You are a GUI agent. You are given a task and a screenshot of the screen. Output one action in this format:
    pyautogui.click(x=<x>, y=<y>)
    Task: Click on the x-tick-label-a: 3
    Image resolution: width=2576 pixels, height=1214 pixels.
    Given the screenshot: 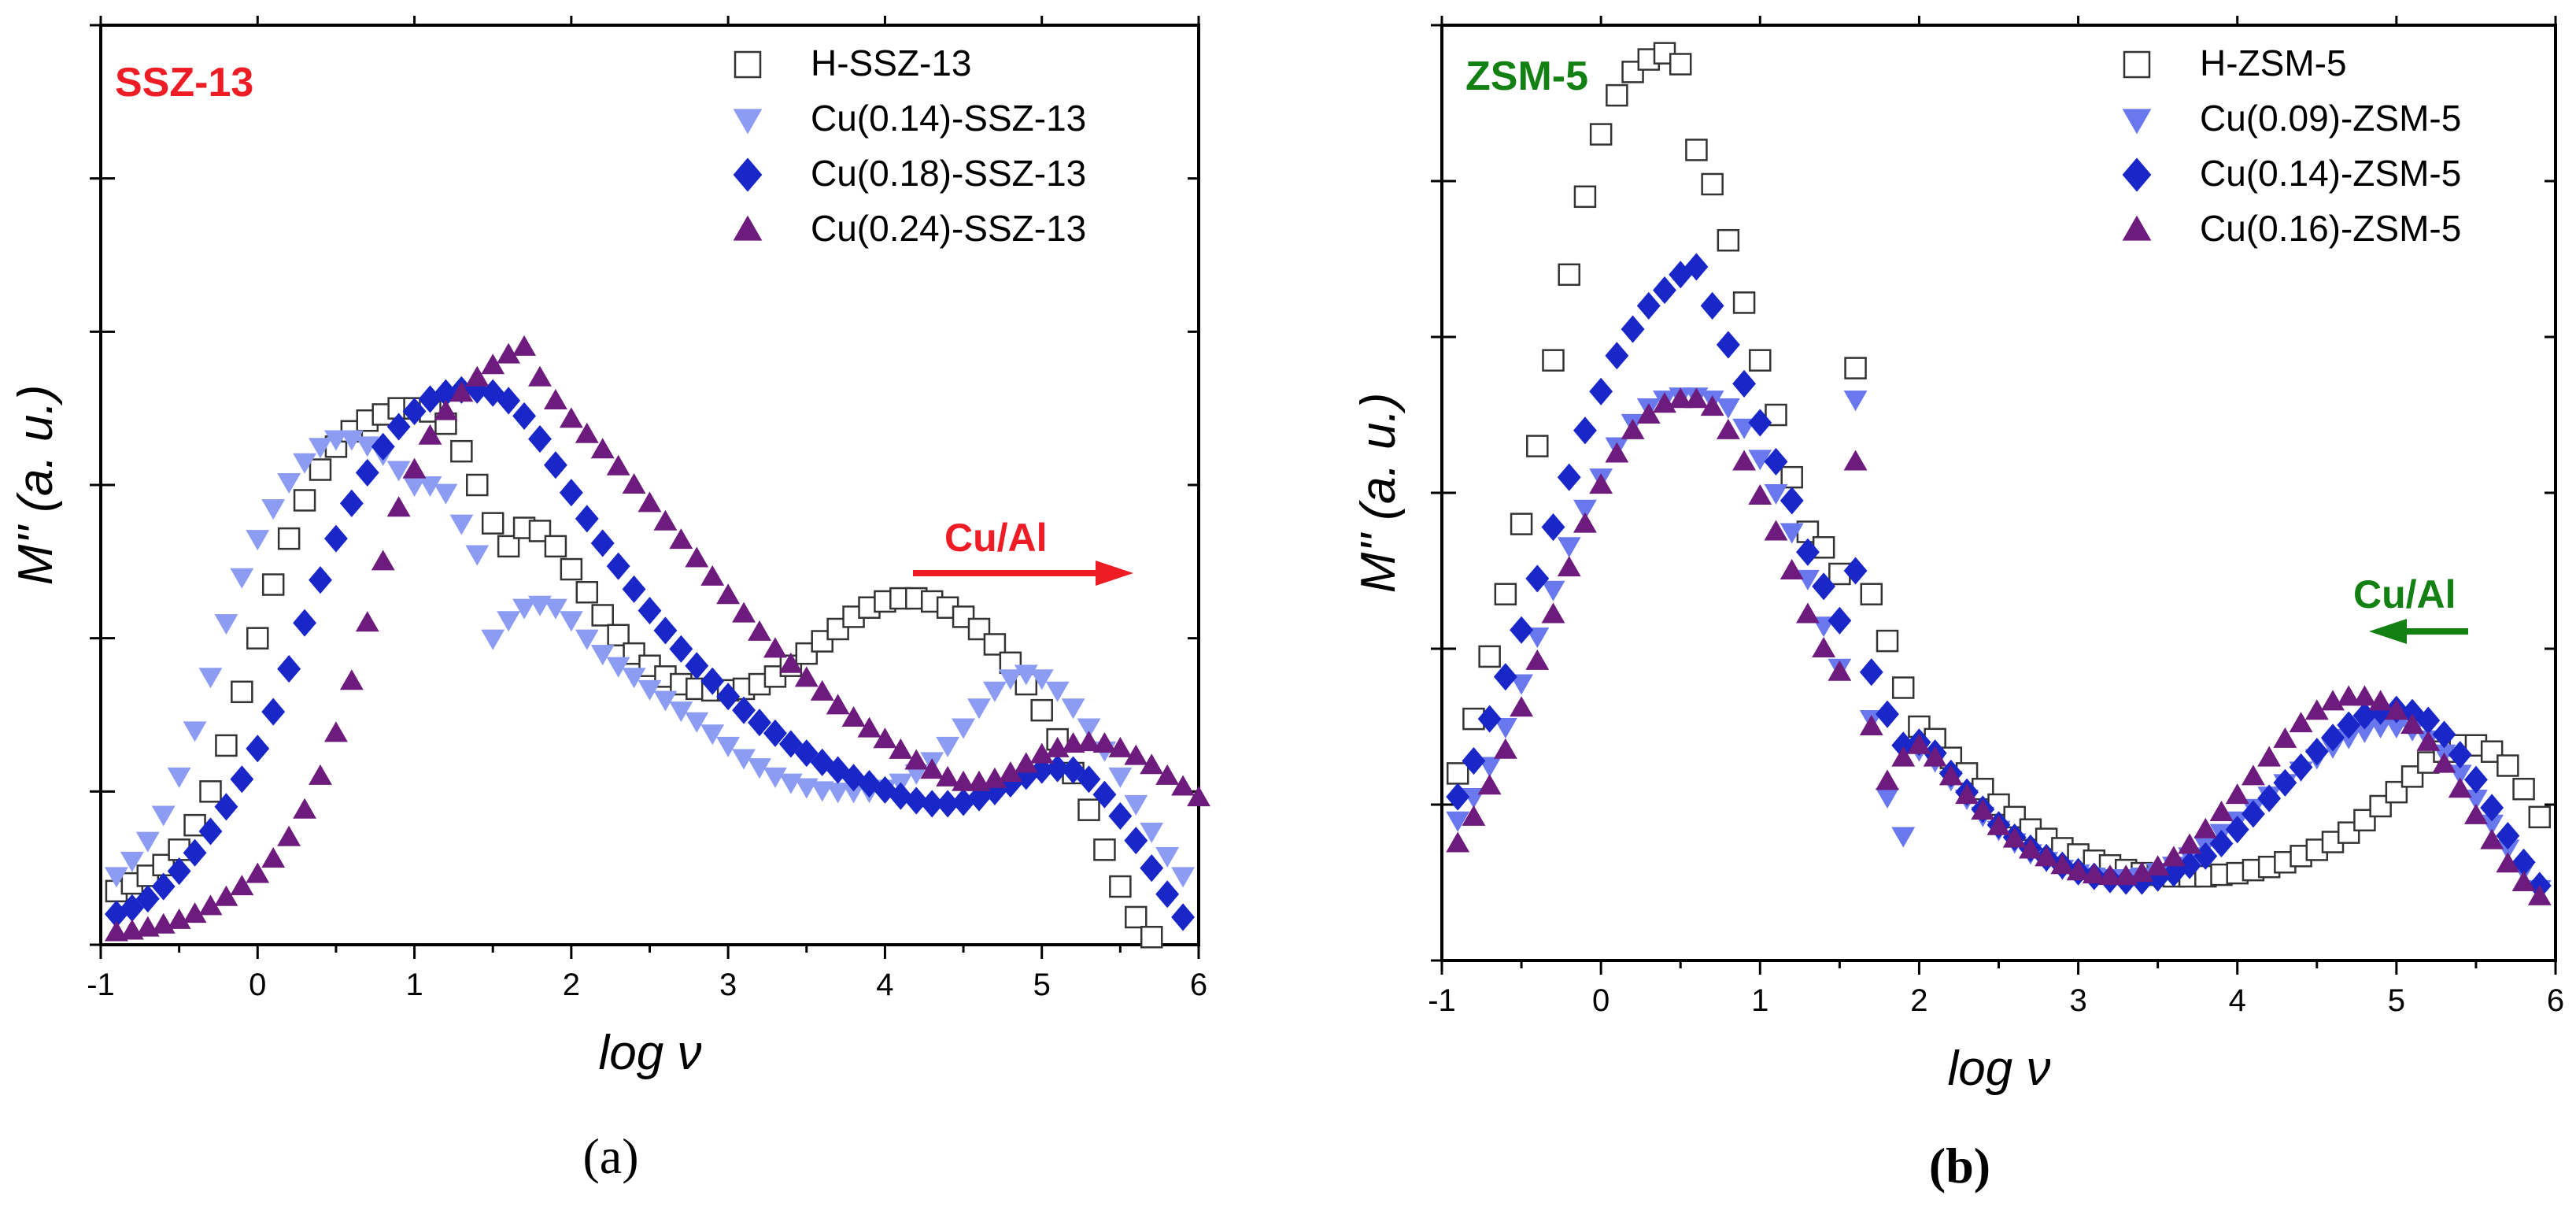 What is the action you would take?
    pyautogui.click(x=728, y=985)
    